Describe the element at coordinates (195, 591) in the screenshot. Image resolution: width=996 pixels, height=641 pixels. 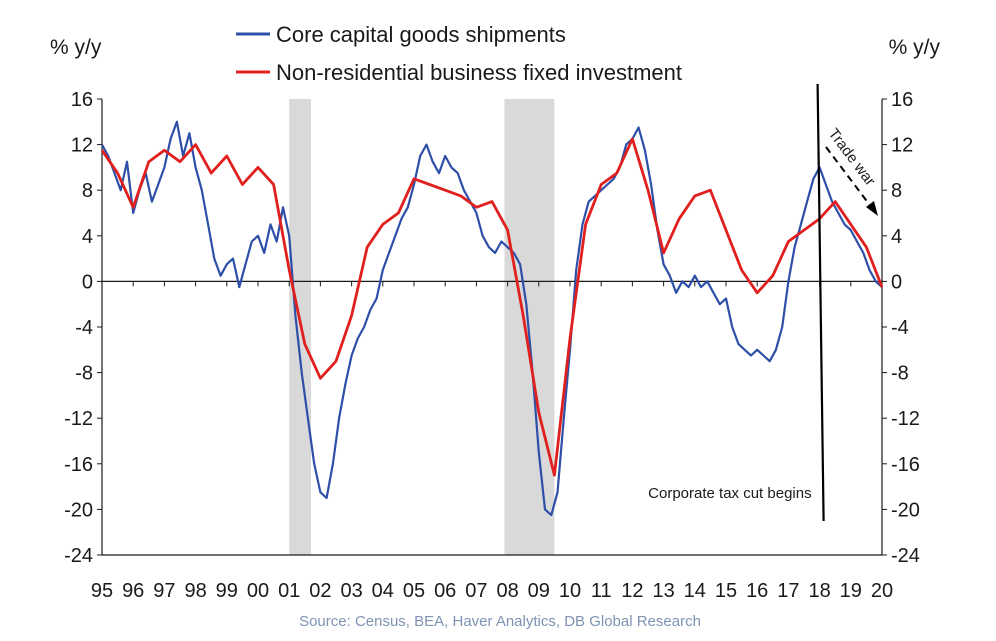
I see `x-tick-label: 98` at that location.